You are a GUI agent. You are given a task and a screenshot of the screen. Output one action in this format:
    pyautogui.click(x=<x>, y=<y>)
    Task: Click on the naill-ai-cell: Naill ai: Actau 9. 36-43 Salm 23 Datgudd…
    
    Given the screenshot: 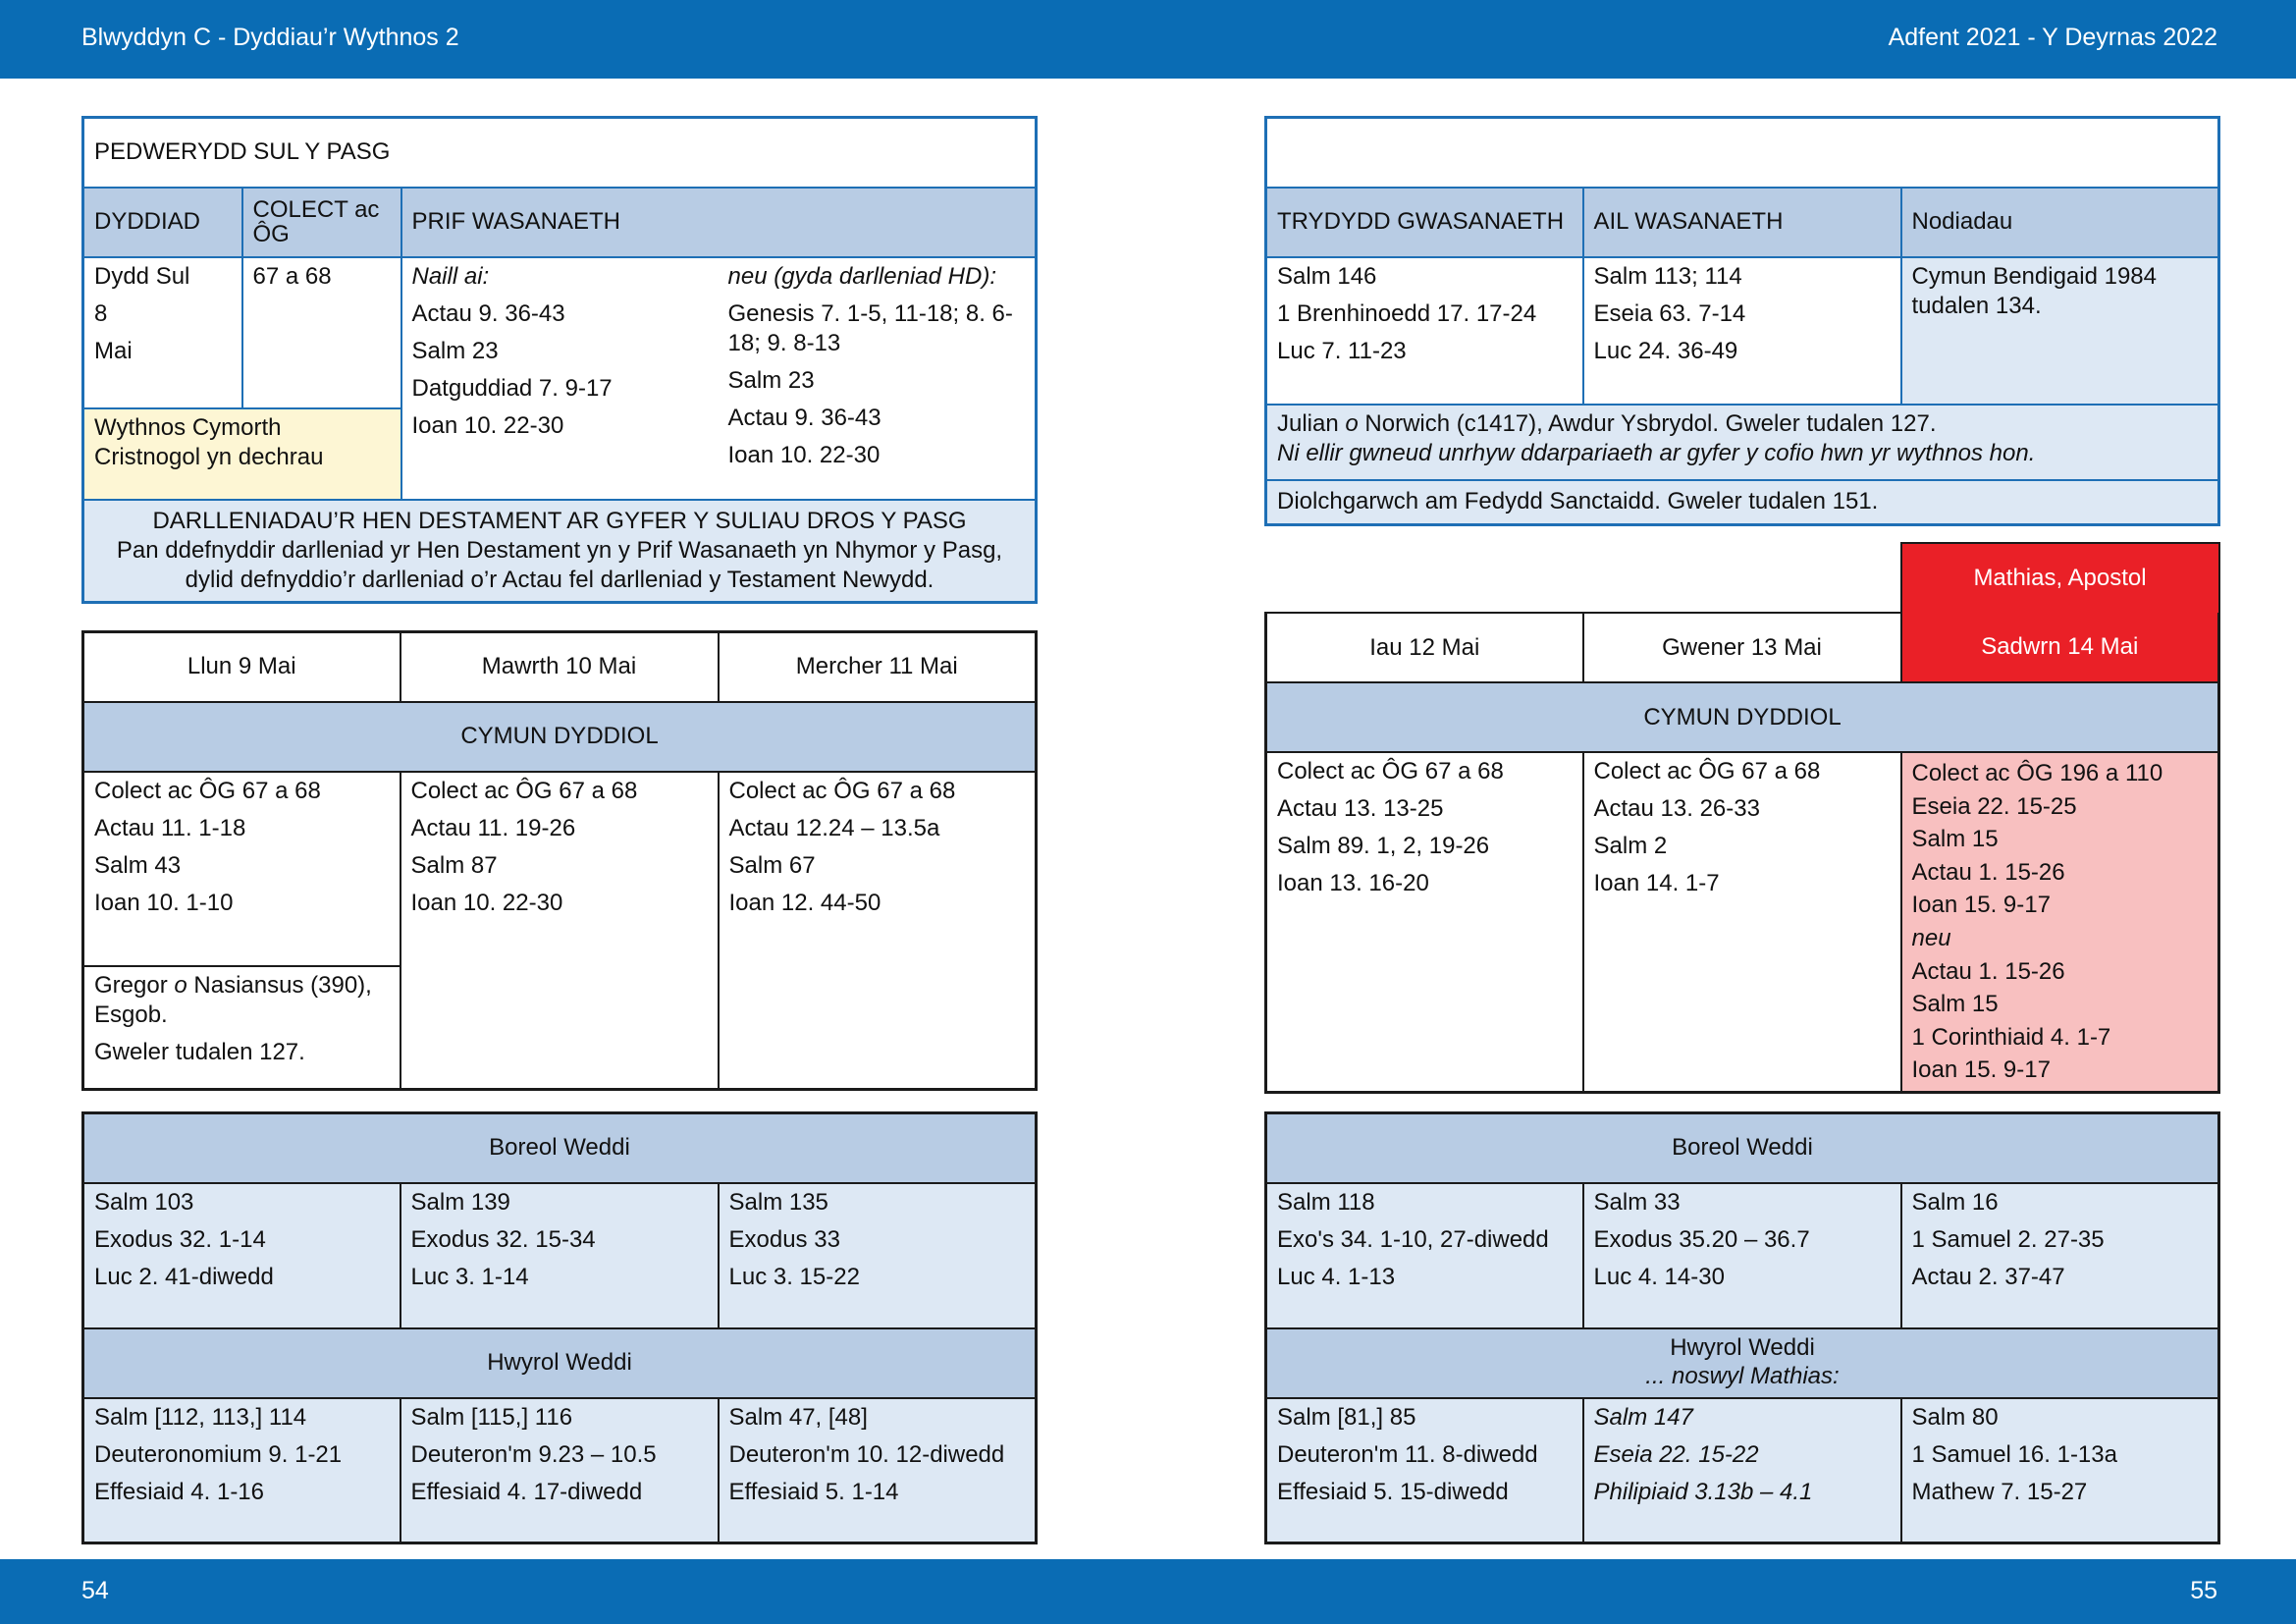 What is the action you would take?
    pyautogui.click(x=559, y=378)
    